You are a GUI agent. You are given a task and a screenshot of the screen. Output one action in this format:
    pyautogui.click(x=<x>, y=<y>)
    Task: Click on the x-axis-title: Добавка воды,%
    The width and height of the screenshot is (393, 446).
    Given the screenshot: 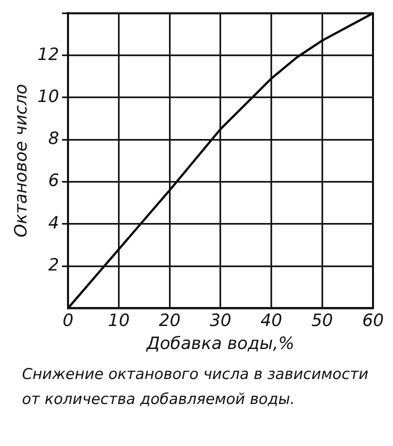 What is the action you would take?
    pyautogui.click(x=220, y=344)
    